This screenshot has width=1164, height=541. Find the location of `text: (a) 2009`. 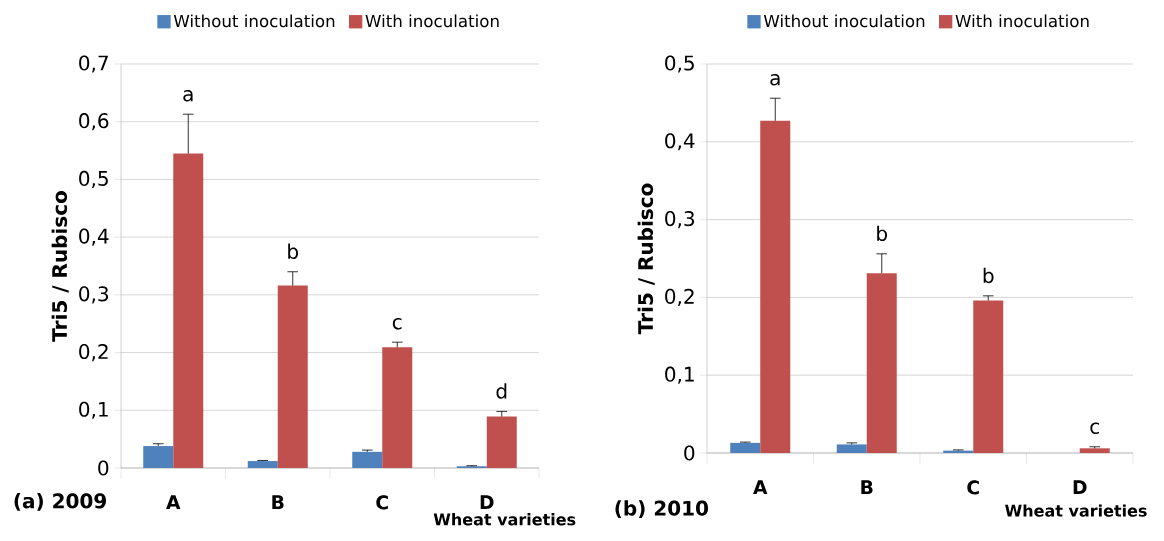

text: (a) 2009 is located at coordinates (60, 501).